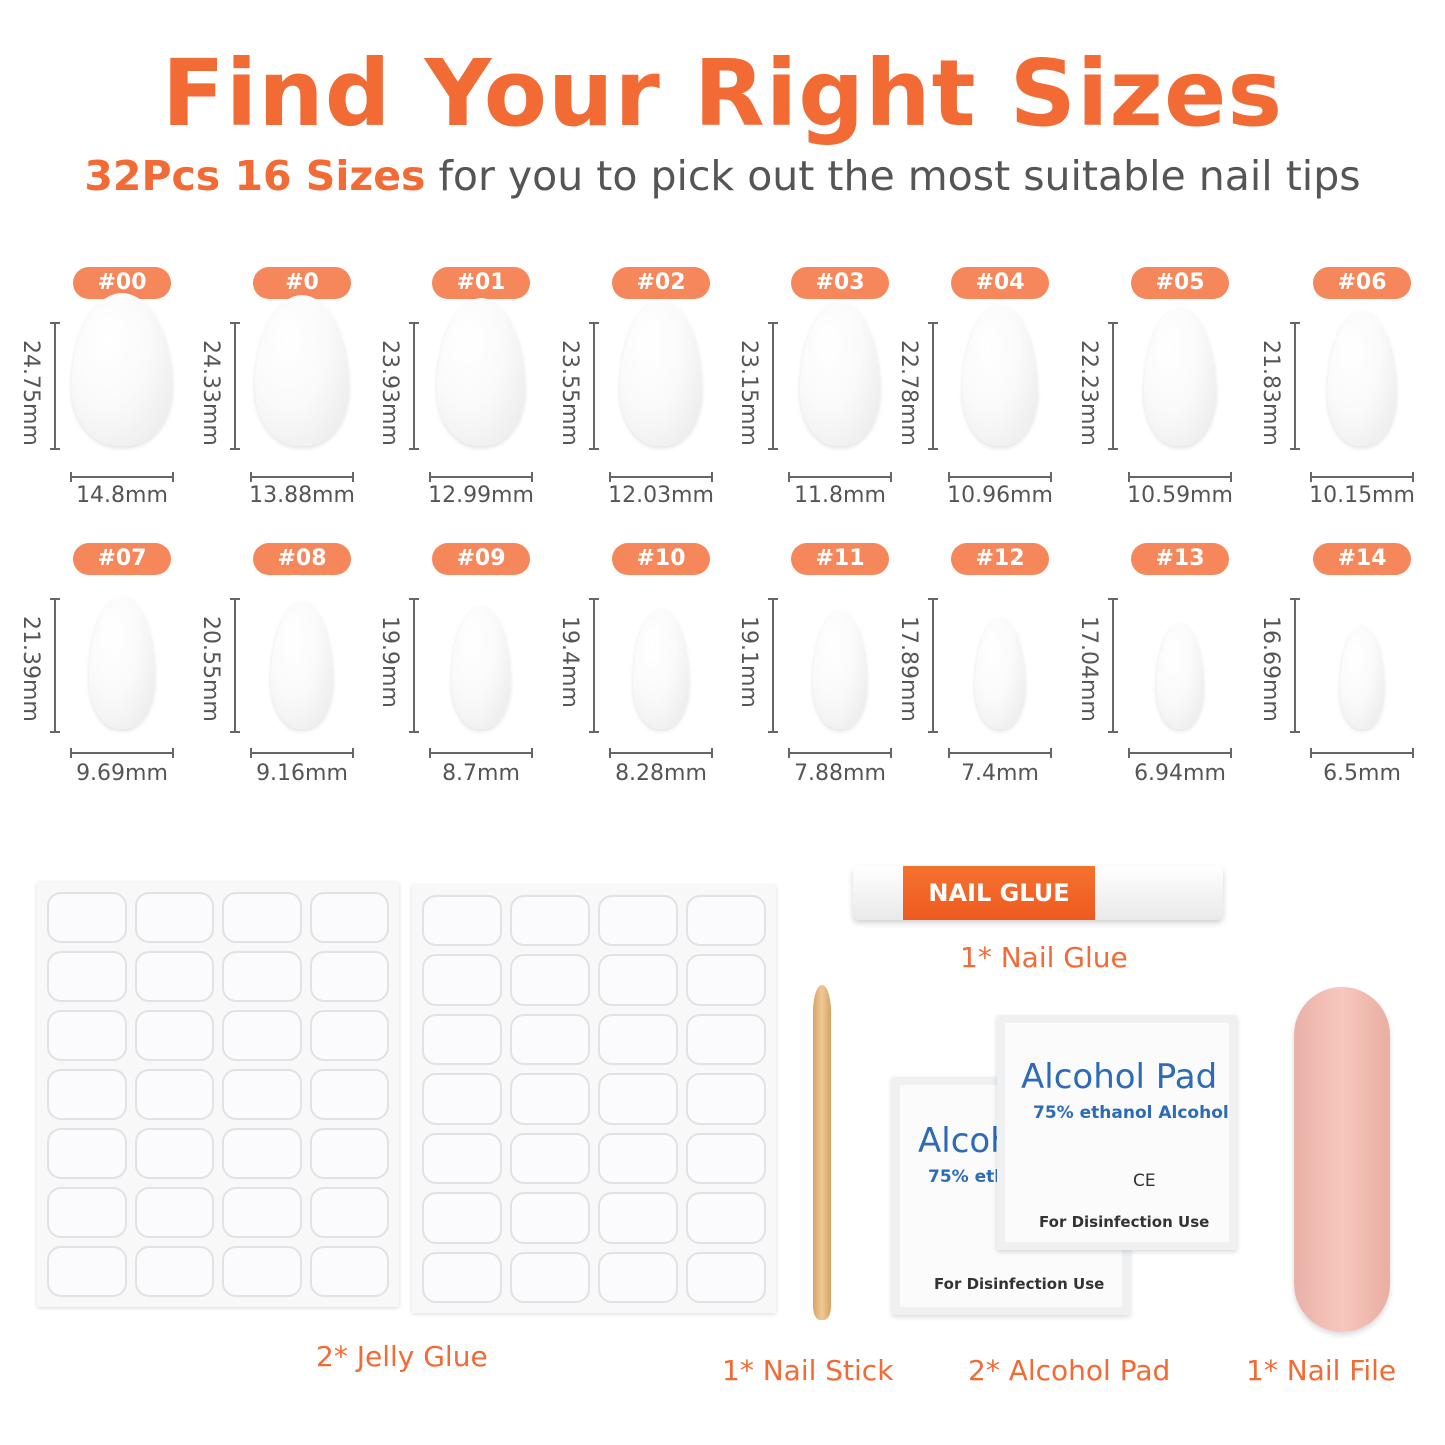  I want to click on length-label: 19.1mm, so click(748, 662).